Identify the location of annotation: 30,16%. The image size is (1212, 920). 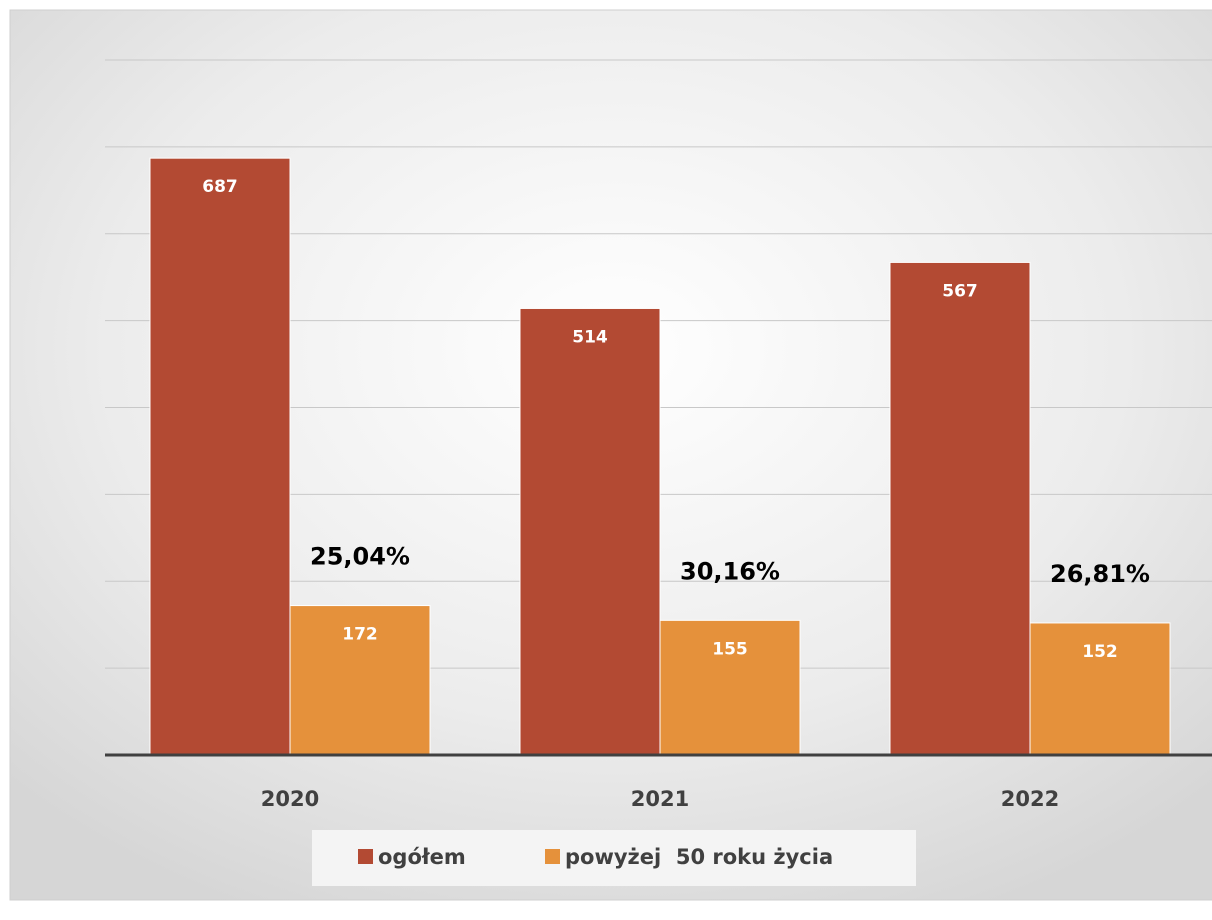
(730, 571).